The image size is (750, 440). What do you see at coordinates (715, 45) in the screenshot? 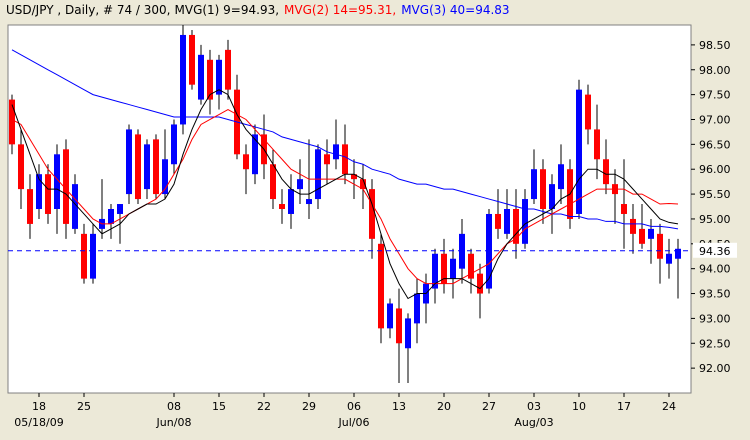
I see `y-tick-label: 98.50` at bounding box center [715, 45].